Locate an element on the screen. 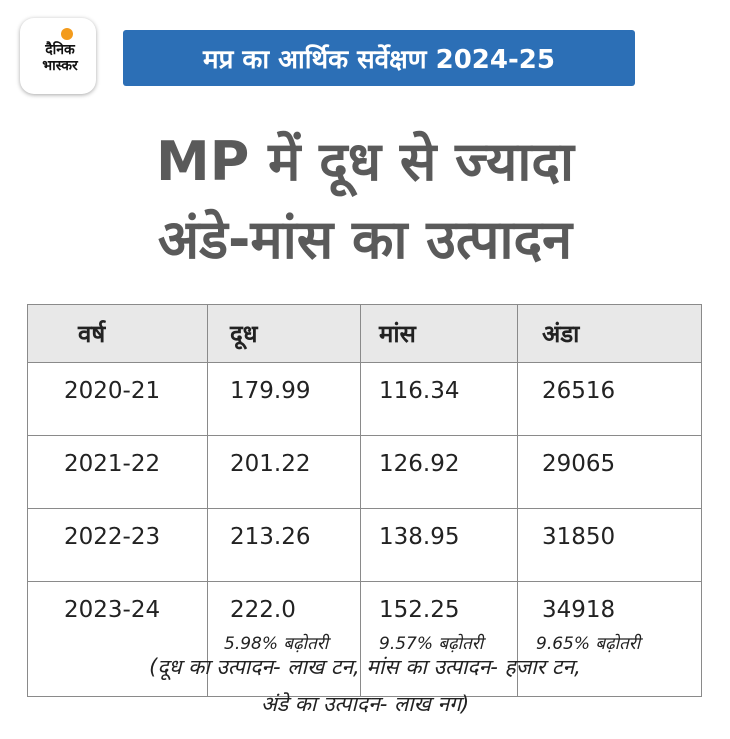 The height and width of the screenshot is (739, 730). table-row: 2022-23 213.26 138.95 31850 is located at coordinates (364, 545).